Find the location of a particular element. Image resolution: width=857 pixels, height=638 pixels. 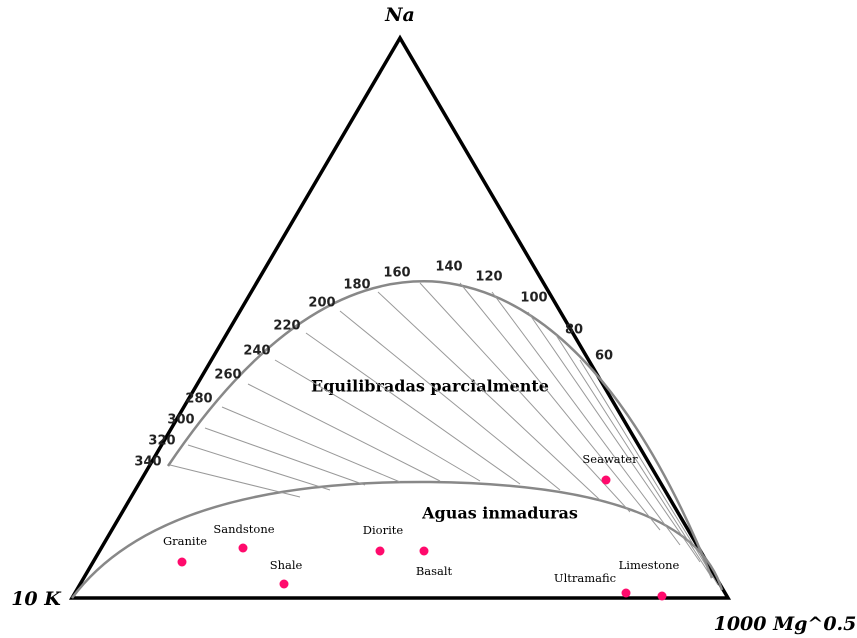

isotherm-label: 140 is located at coordinates (448, 267).